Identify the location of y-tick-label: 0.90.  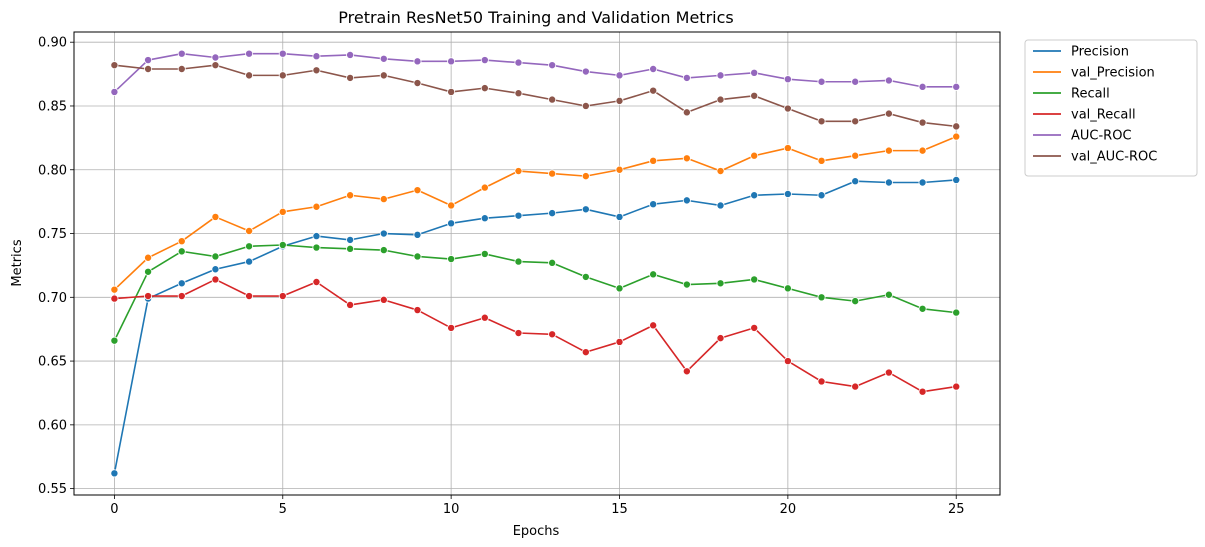
(52, 43).